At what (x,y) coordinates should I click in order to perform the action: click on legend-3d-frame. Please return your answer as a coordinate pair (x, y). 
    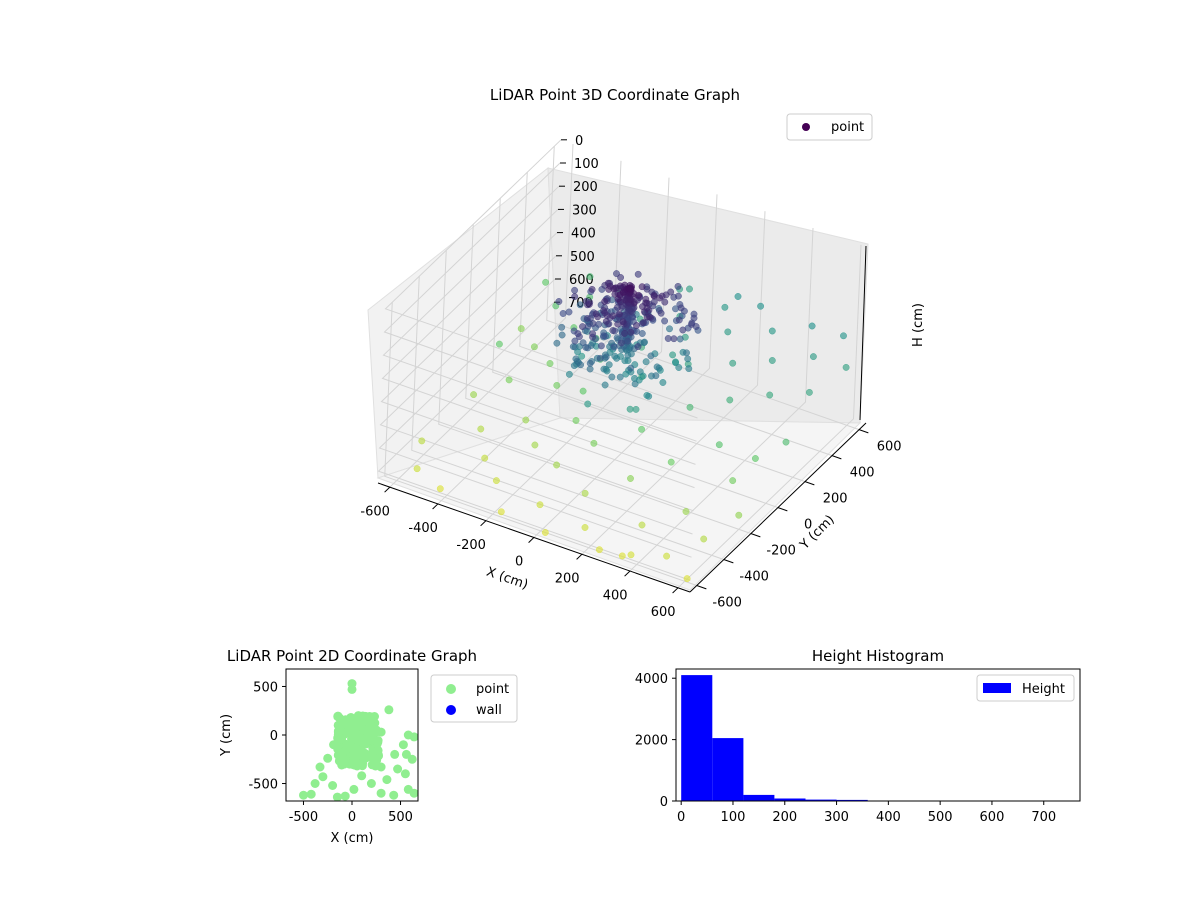
    Looking at the image, I should click on (829, 127).